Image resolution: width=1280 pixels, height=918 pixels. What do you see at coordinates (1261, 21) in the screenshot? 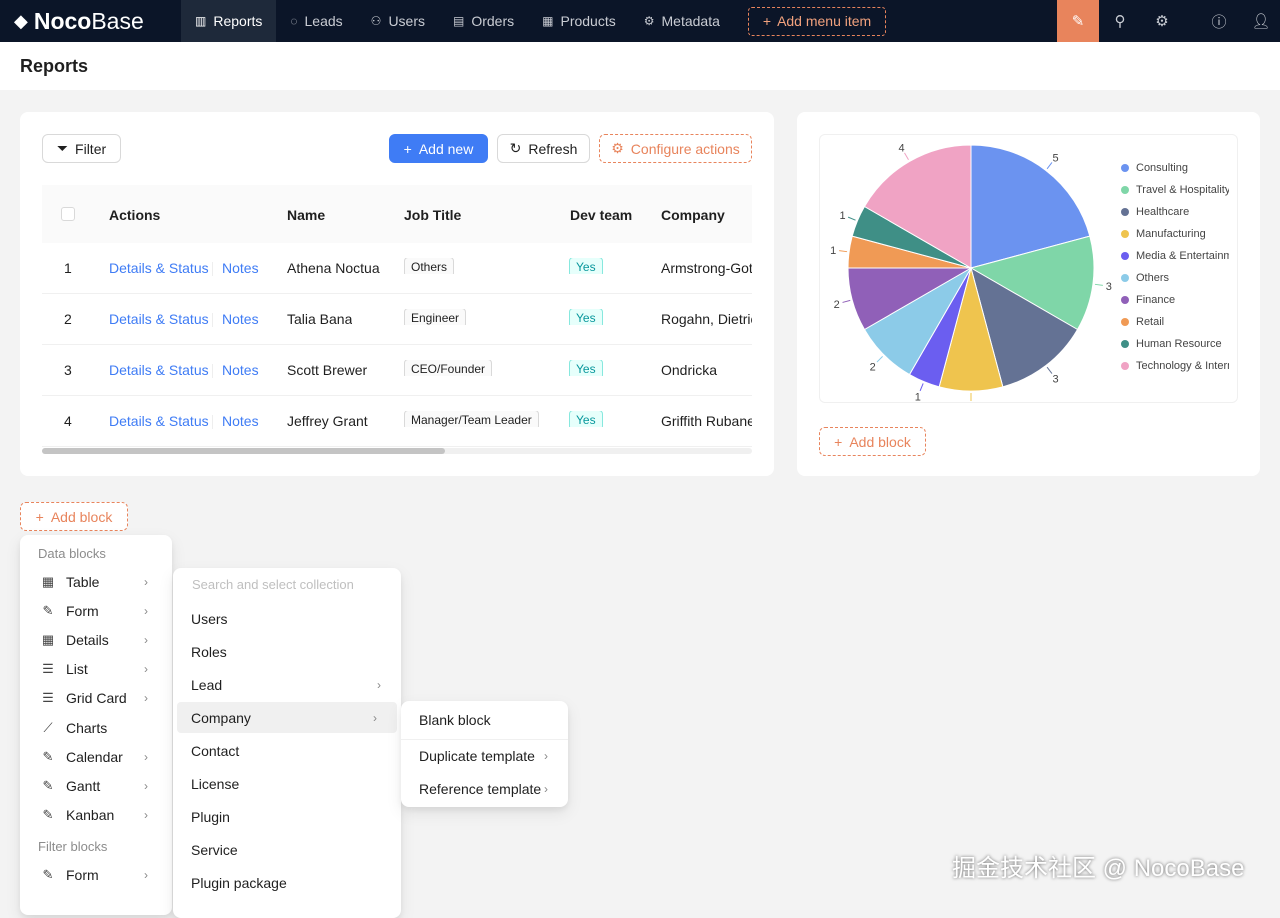
I see `user-icon: 👤︎` at bounding box center [1261, 21].